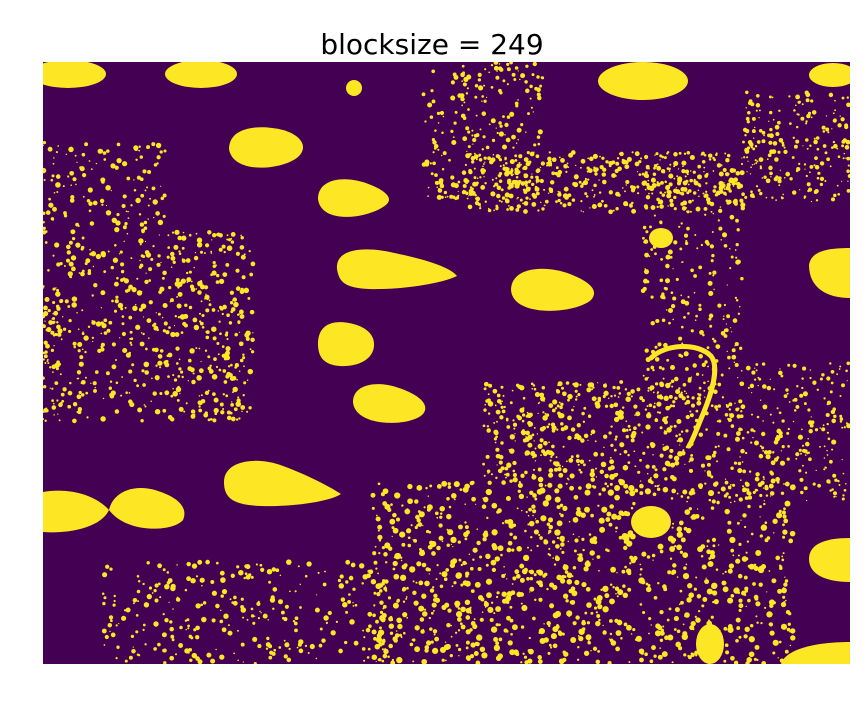 The width and height of the screenshot is (864, 720). What do you see at coordinates (829, 75) in the screenshot?
I see `blob` at bounding box center [829, 75].